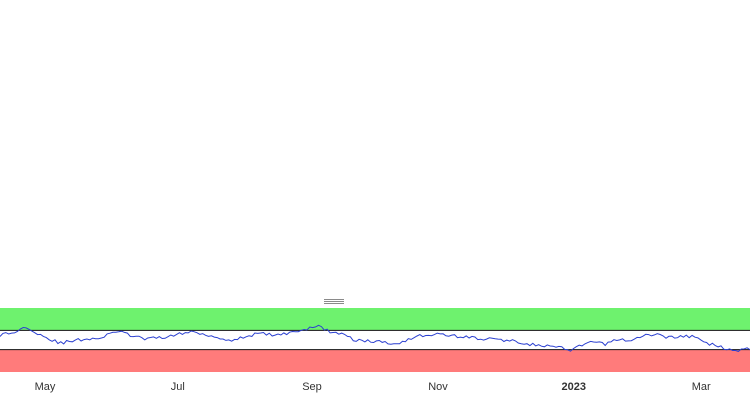 The width and height of the screenshot is (750, 405). Describe the element at coordinates (574, 387) in the screenshot. I see `x-tick-label: 2023` at that location.